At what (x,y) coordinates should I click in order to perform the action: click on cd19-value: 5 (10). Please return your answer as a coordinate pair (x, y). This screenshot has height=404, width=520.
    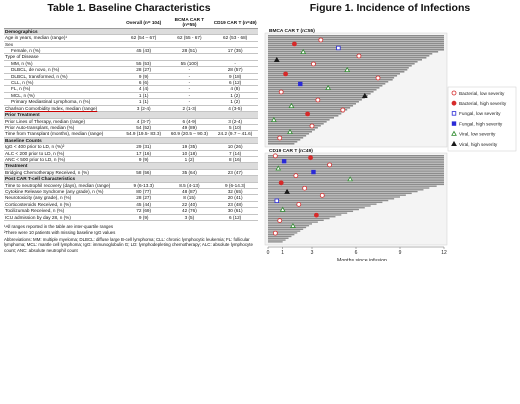
    Looking at the image, I should click on (235, 128).